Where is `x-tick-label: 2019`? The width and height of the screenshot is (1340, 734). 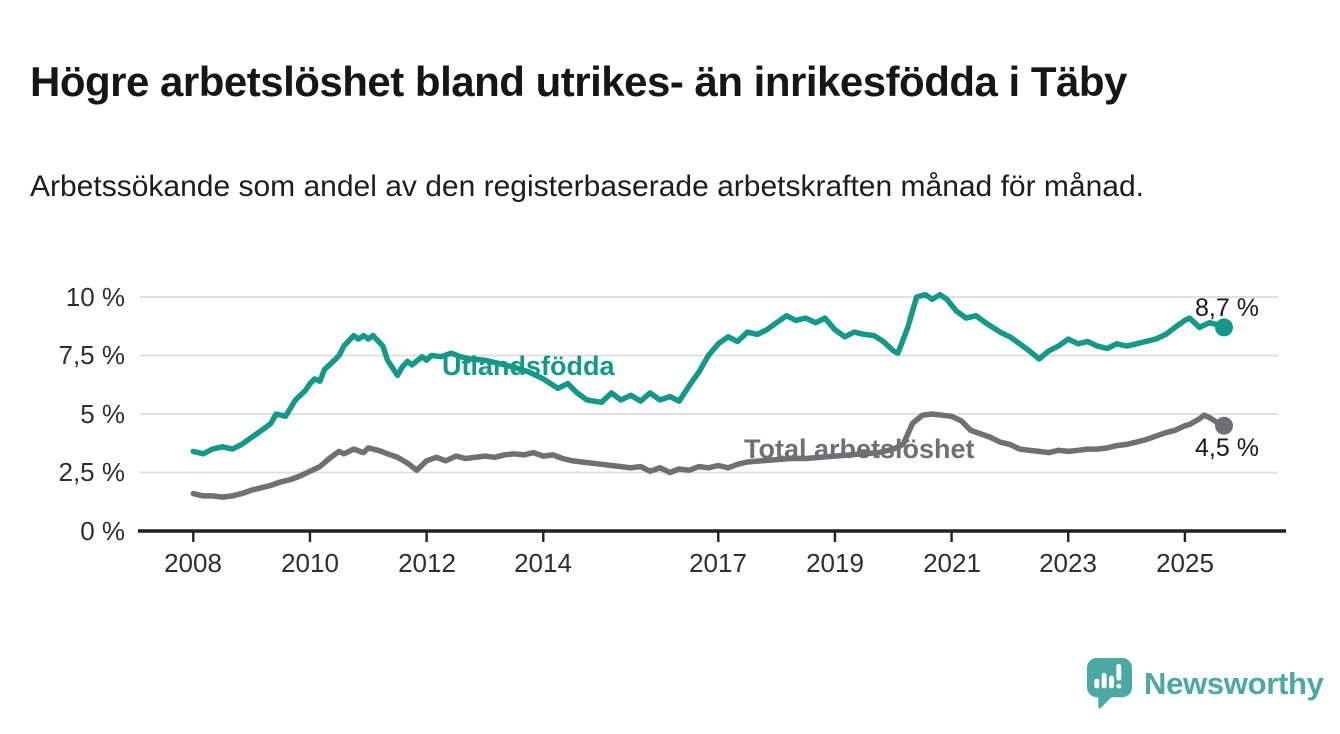 x-tick-label: 2019 is located at coordinates (835, 563).